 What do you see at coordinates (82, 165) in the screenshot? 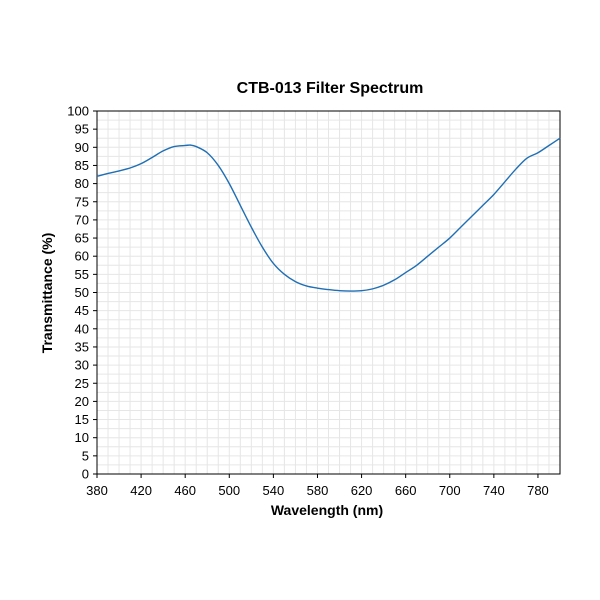
I see `y-tick-label: 85` at bounding box center [82, 165].